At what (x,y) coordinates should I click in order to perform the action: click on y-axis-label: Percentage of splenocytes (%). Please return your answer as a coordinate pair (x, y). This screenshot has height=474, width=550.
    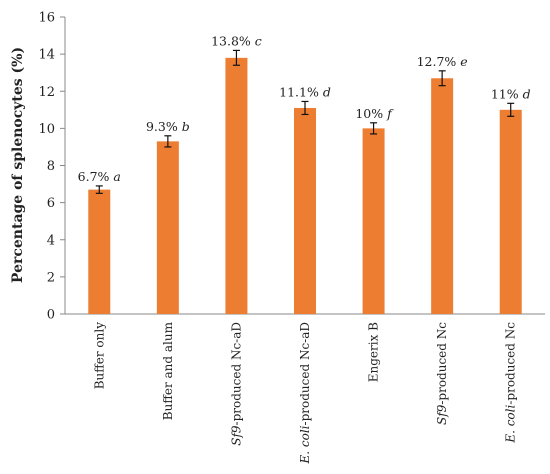
    Looking at the image, I should click on (18, 165).